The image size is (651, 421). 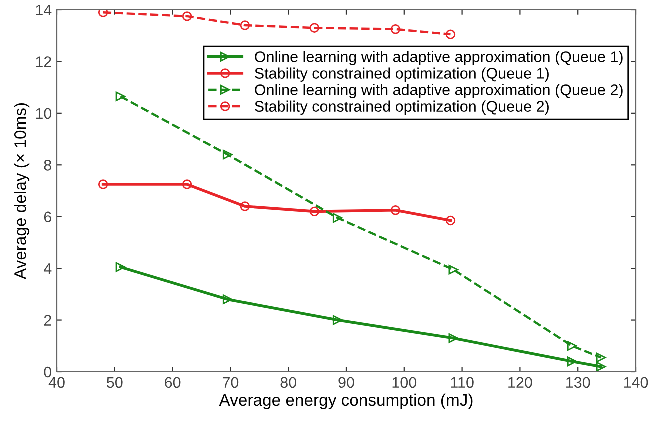 What do you see at coordinates (173, 382) in the screenshot?
I see `x-tick-label: 60` at bounding box center [173, 382].